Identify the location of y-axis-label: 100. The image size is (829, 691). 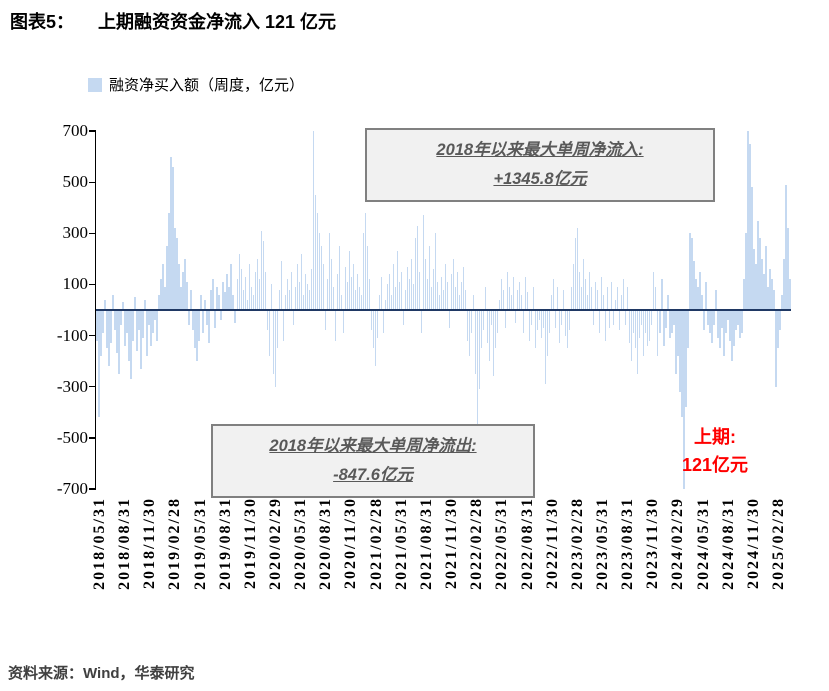
(75, 284).